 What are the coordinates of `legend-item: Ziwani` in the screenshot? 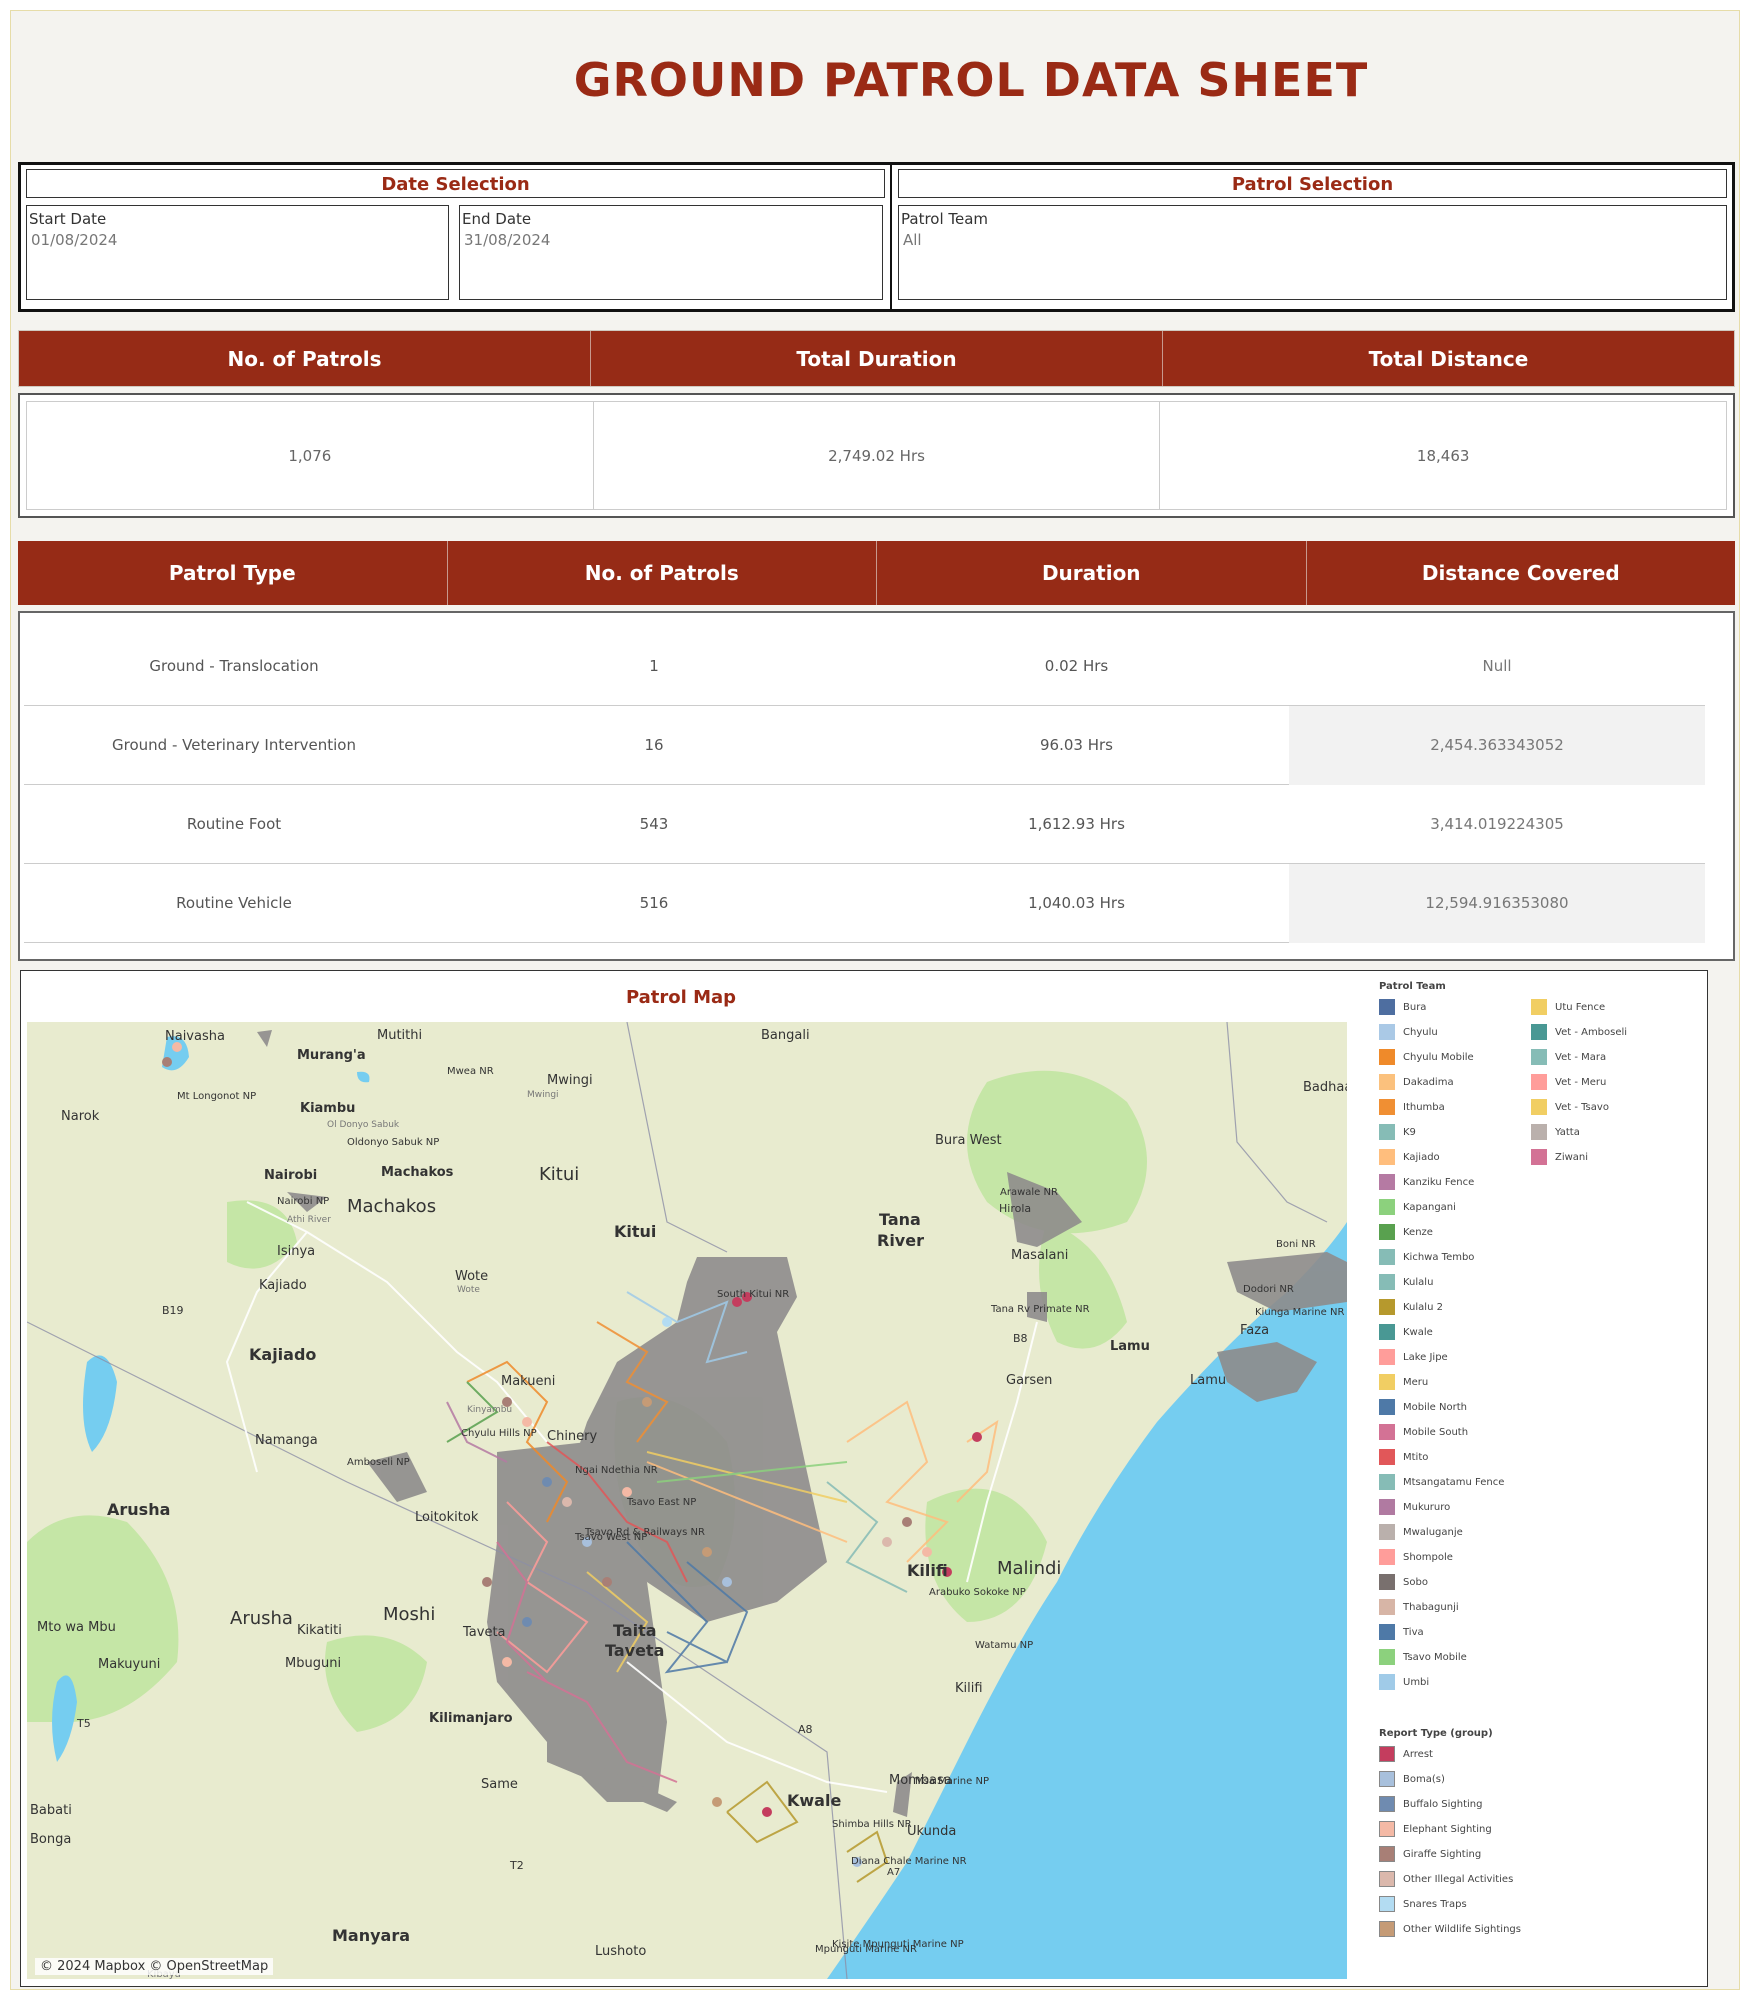 It's located at (1559, 1157).